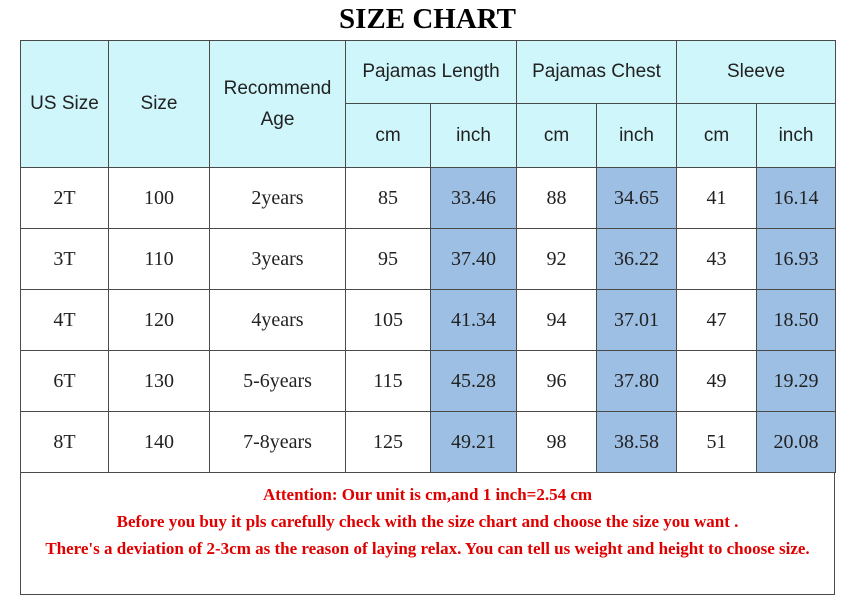 This screenshot has width=855, height=607. What do you see at coordinates (796, 441) in the screenshot?
I see `data-cell-text: 20.08` at bounding box center [796, 441].